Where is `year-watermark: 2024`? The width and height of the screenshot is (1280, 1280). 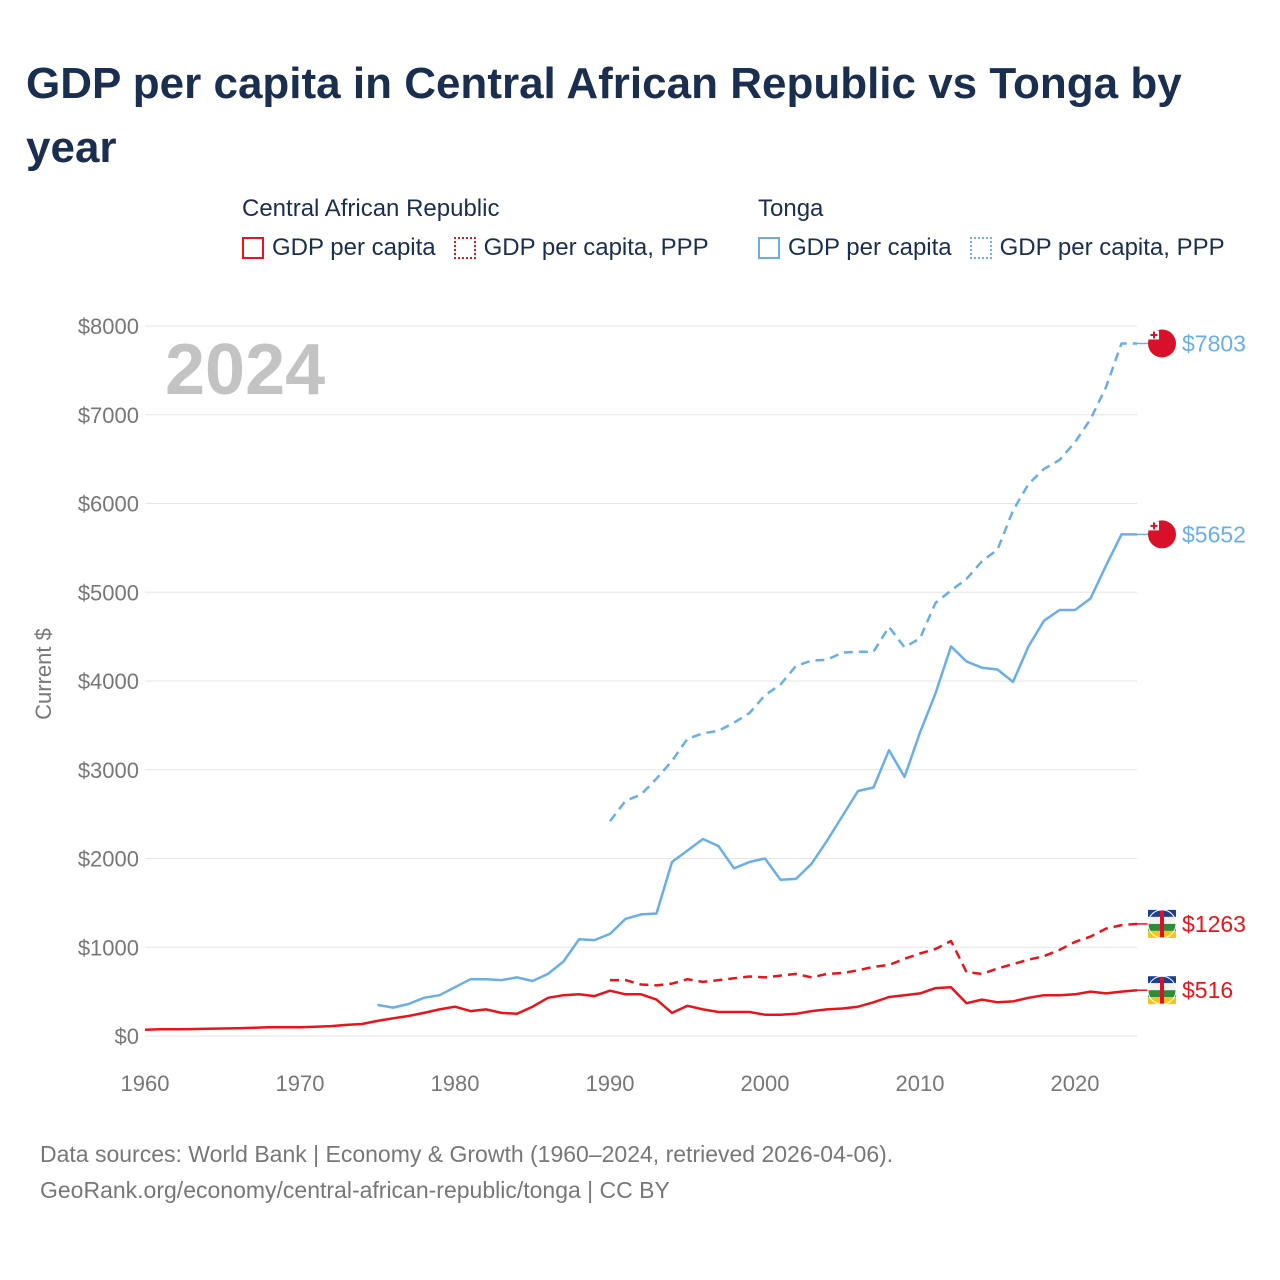 year-watermark: 2024 is located at coordinates (245, 370).